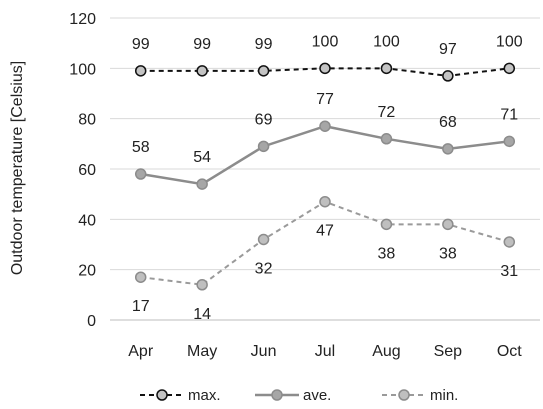 The image size is (543, 409). Describe the element at coordinates (509, 271) in the screenshot. I see `data-label-min: 31` at that location.